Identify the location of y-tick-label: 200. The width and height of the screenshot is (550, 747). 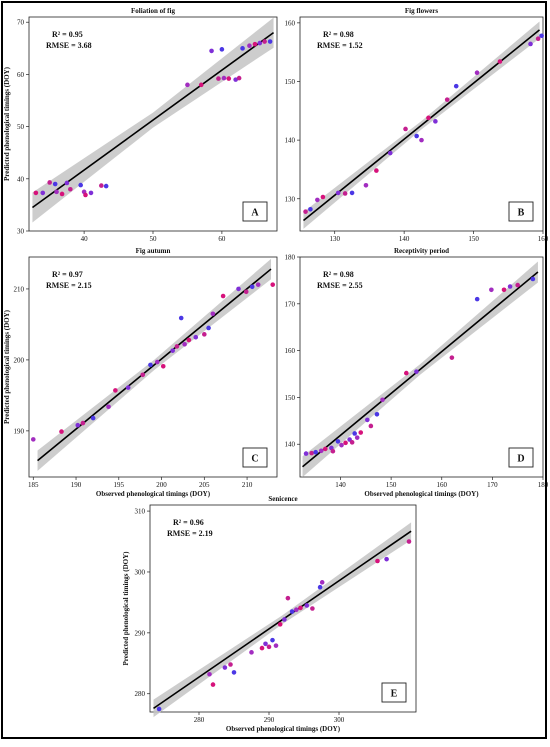
(19, 360).